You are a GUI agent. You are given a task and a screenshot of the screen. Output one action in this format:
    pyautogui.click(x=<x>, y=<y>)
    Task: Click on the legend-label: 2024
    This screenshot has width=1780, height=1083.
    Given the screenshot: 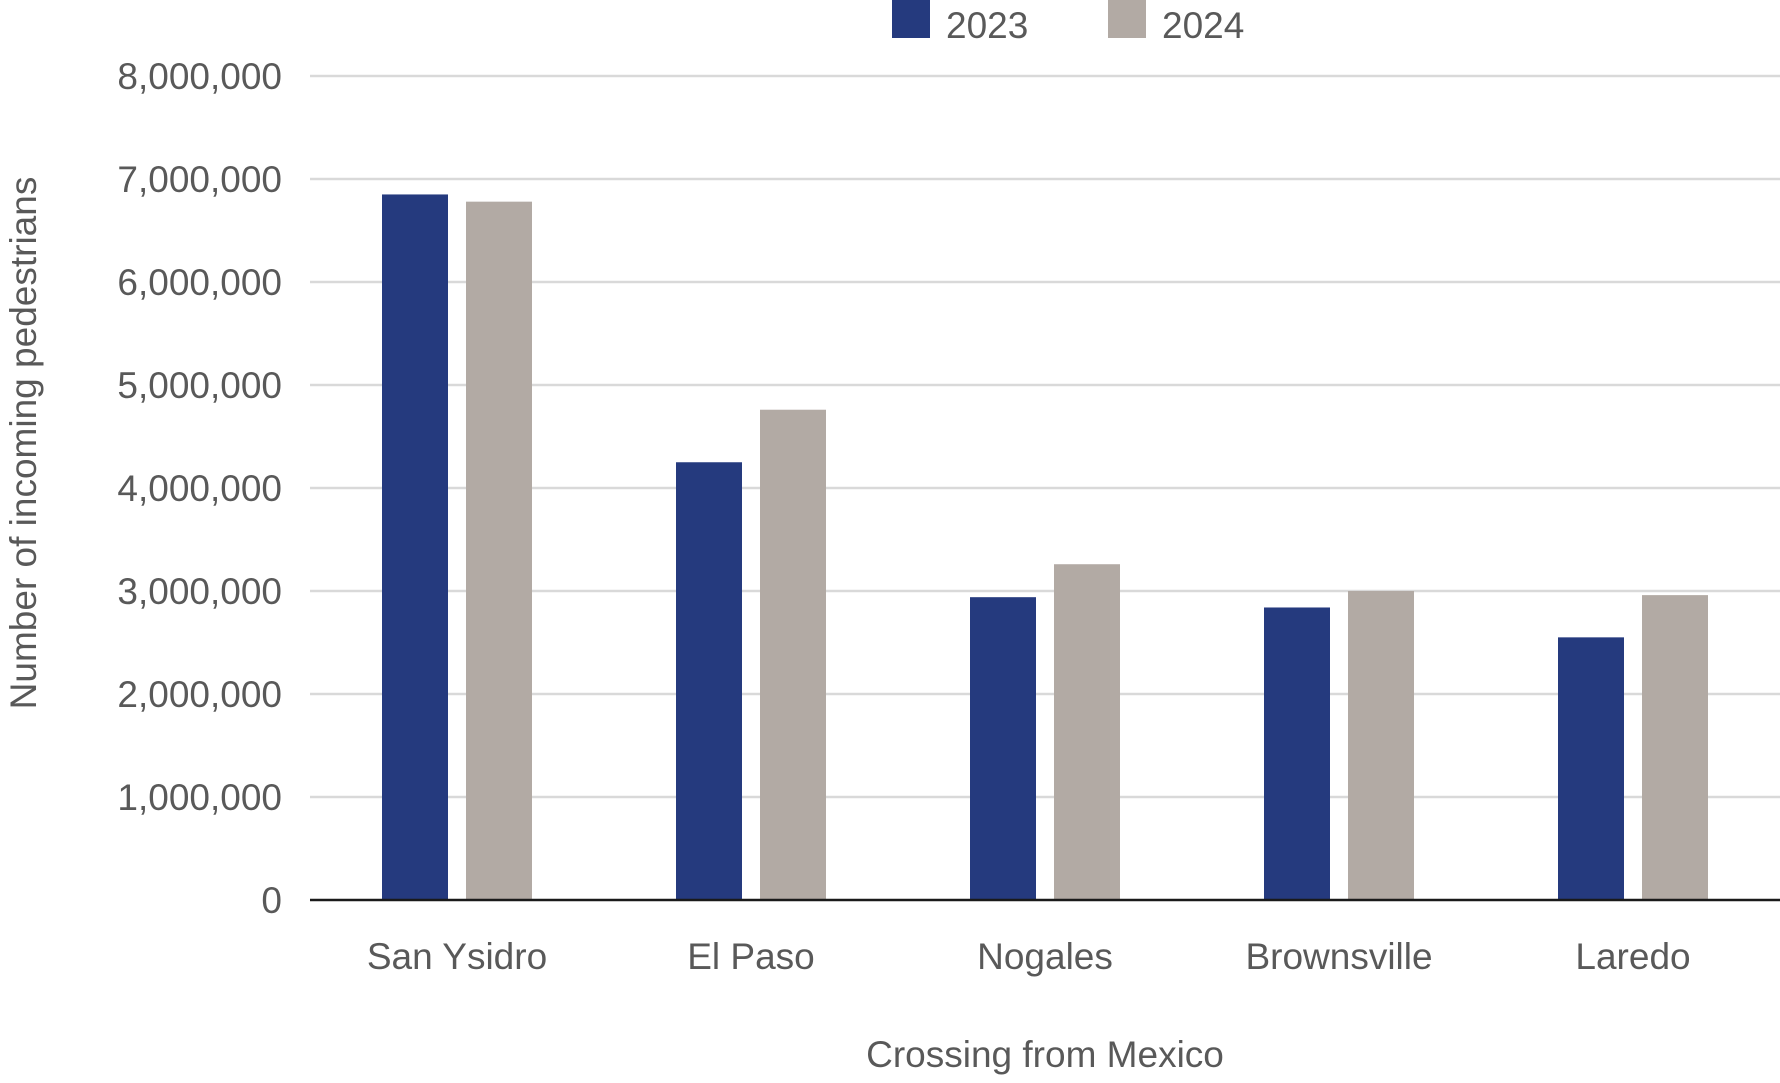 What is the action you would take?
    pyautogui.click(x=1203, y=25)
    